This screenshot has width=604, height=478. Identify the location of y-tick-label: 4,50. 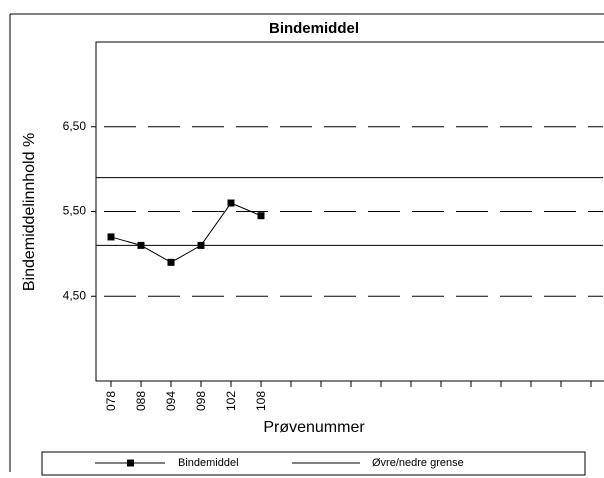
(75, 295).